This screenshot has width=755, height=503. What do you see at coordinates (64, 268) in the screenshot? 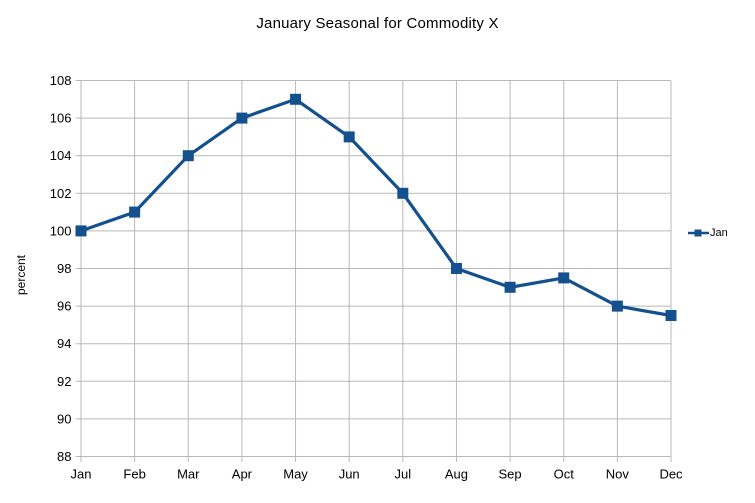
I see `y-tick-label: 98` at bounding box center [64, 268].